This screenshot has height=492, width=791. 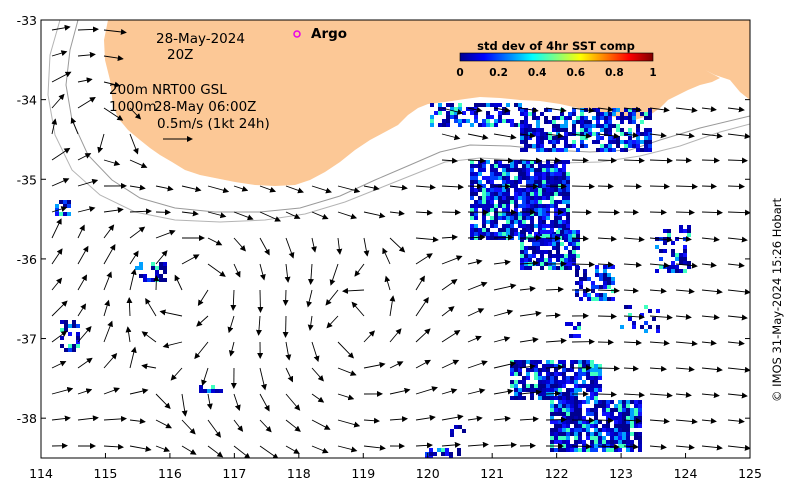 What do you see at coordinates (652, 73) in the screenshot?
I see `colorbar-tick-label: 1` at bounding box center [652, 73].